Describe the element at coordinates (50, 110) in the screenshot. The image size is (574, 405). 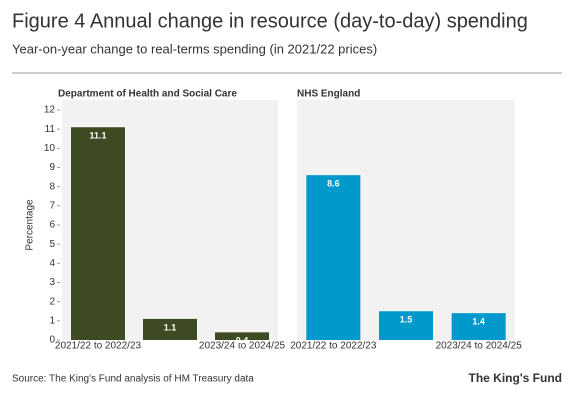
I see `y-tick-label: 12` at that location.